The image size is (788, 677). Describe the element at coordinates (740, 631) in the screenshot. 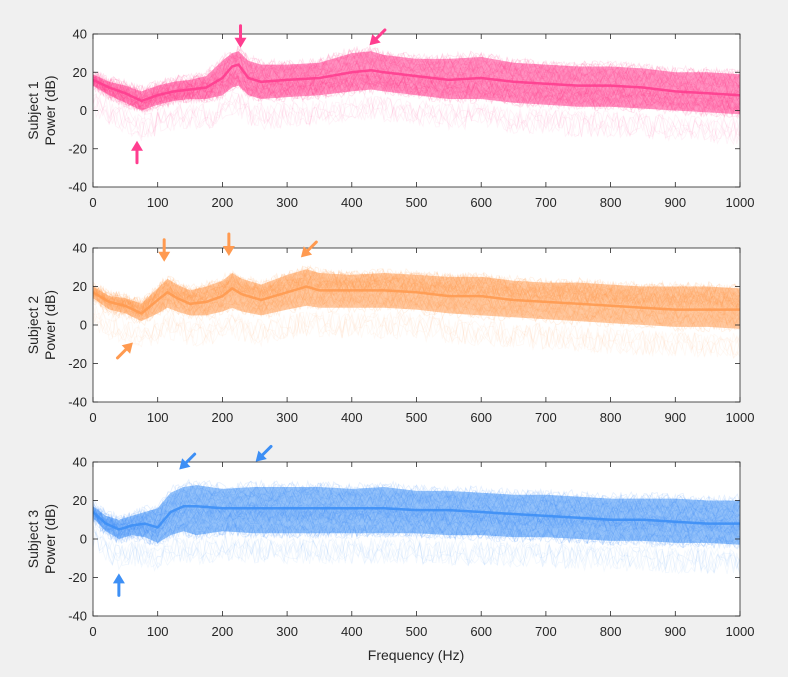

I see `x-tick-label: 1000` at that location.